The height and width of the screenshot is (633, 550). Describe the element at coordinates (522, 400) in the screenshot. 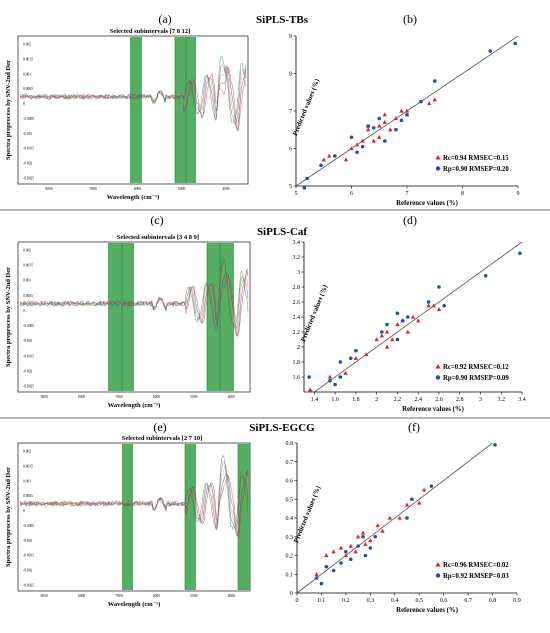

I see `x-tick-label: 3.4` at that location.